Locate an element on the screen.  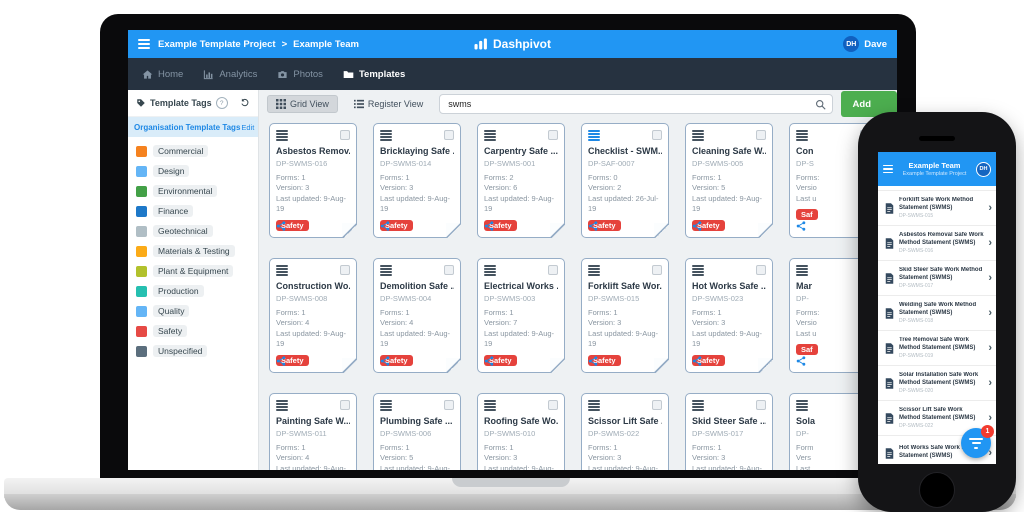
nav-item-home: Home is located at coordinates (162, 74).